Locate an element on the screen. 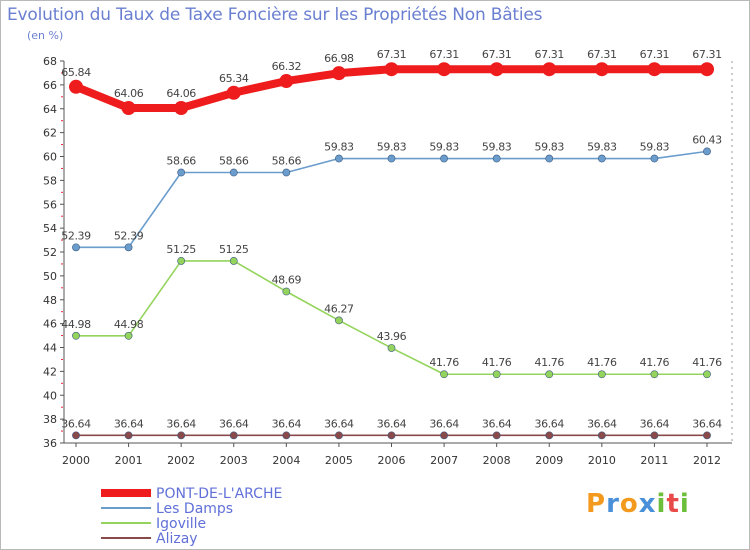 Image resolution: width=750 pixels, height=550 pixels. x-tick-label: 2009 is located at coordinates (549, 460).